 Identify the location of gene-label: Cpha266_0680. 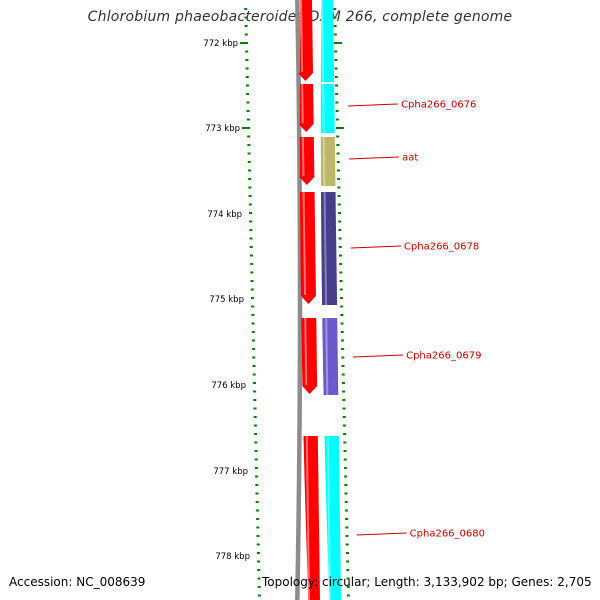
(447, 534).